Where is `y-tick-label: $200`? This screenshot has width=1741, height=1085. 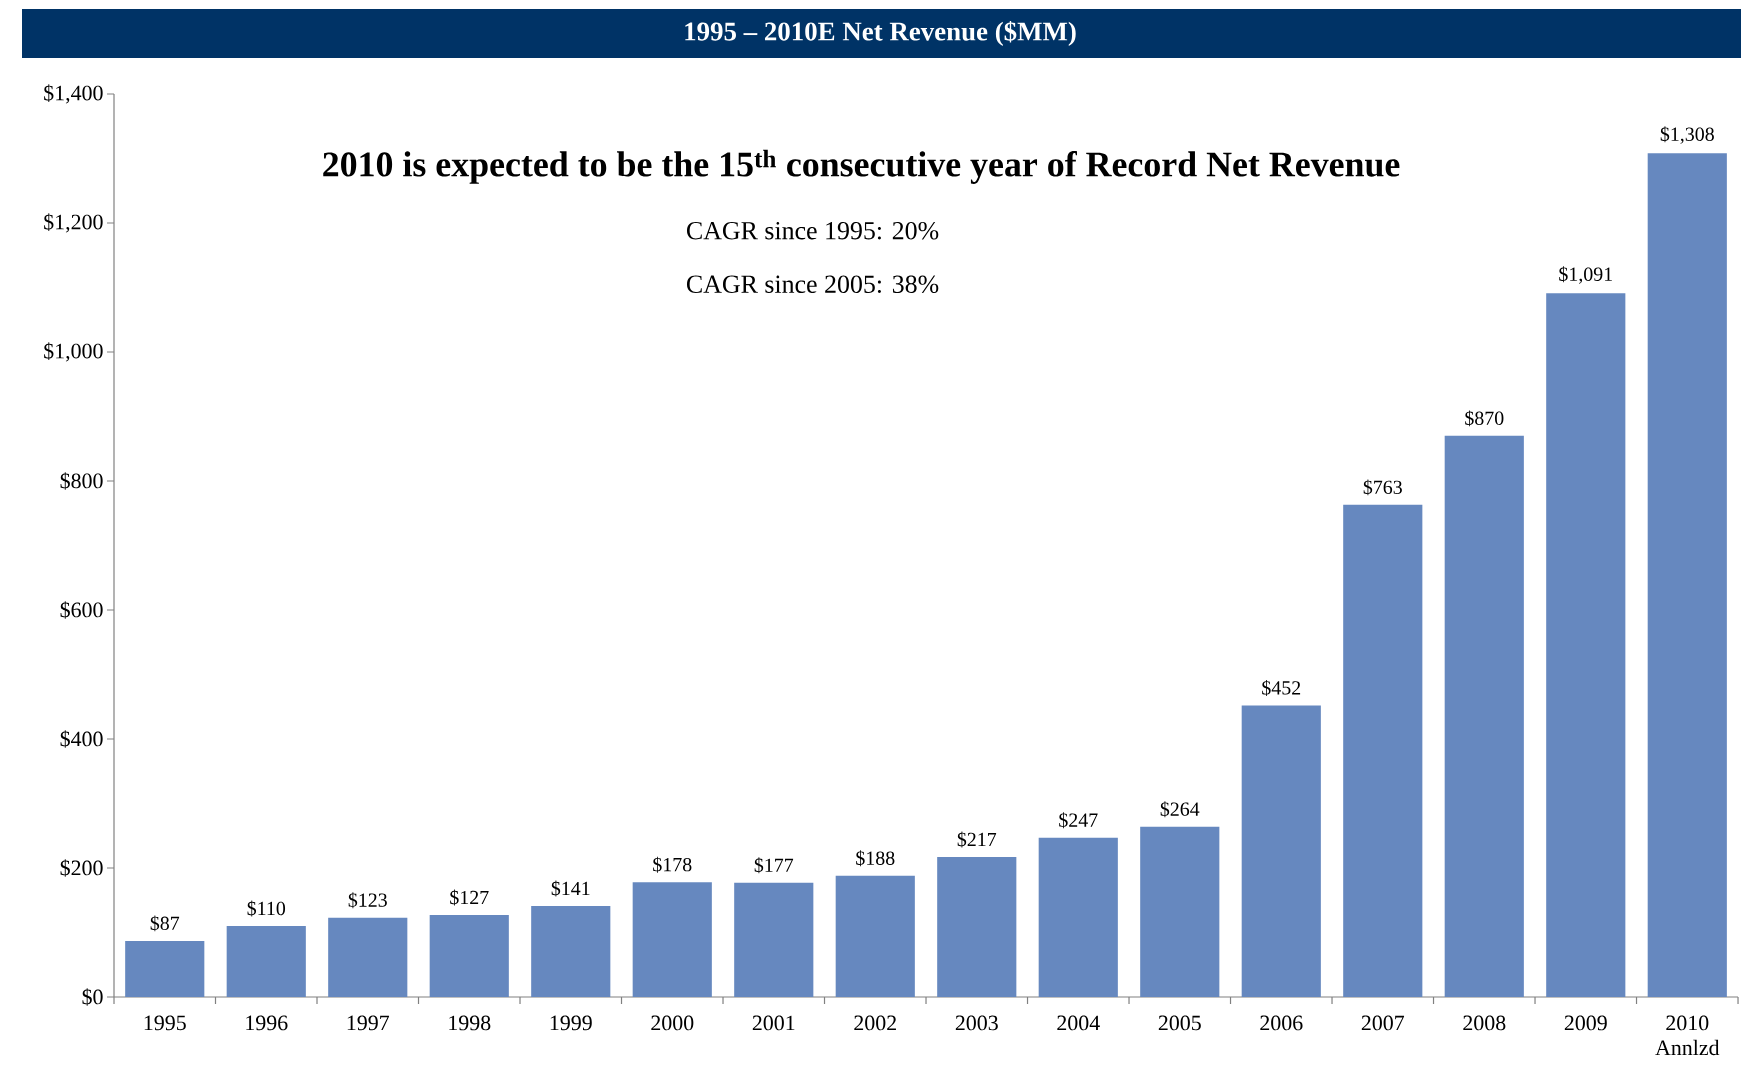 y-tick-label: $200 is located at coordinates (81, 868).